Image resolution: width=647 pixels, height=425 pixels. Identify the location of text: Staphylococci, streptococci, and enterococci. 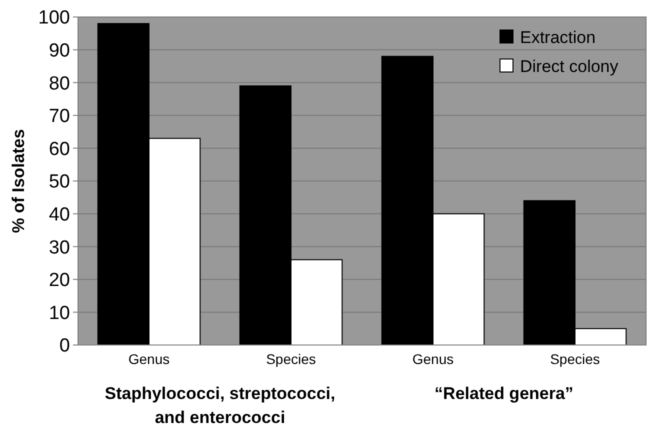
(220, 404).